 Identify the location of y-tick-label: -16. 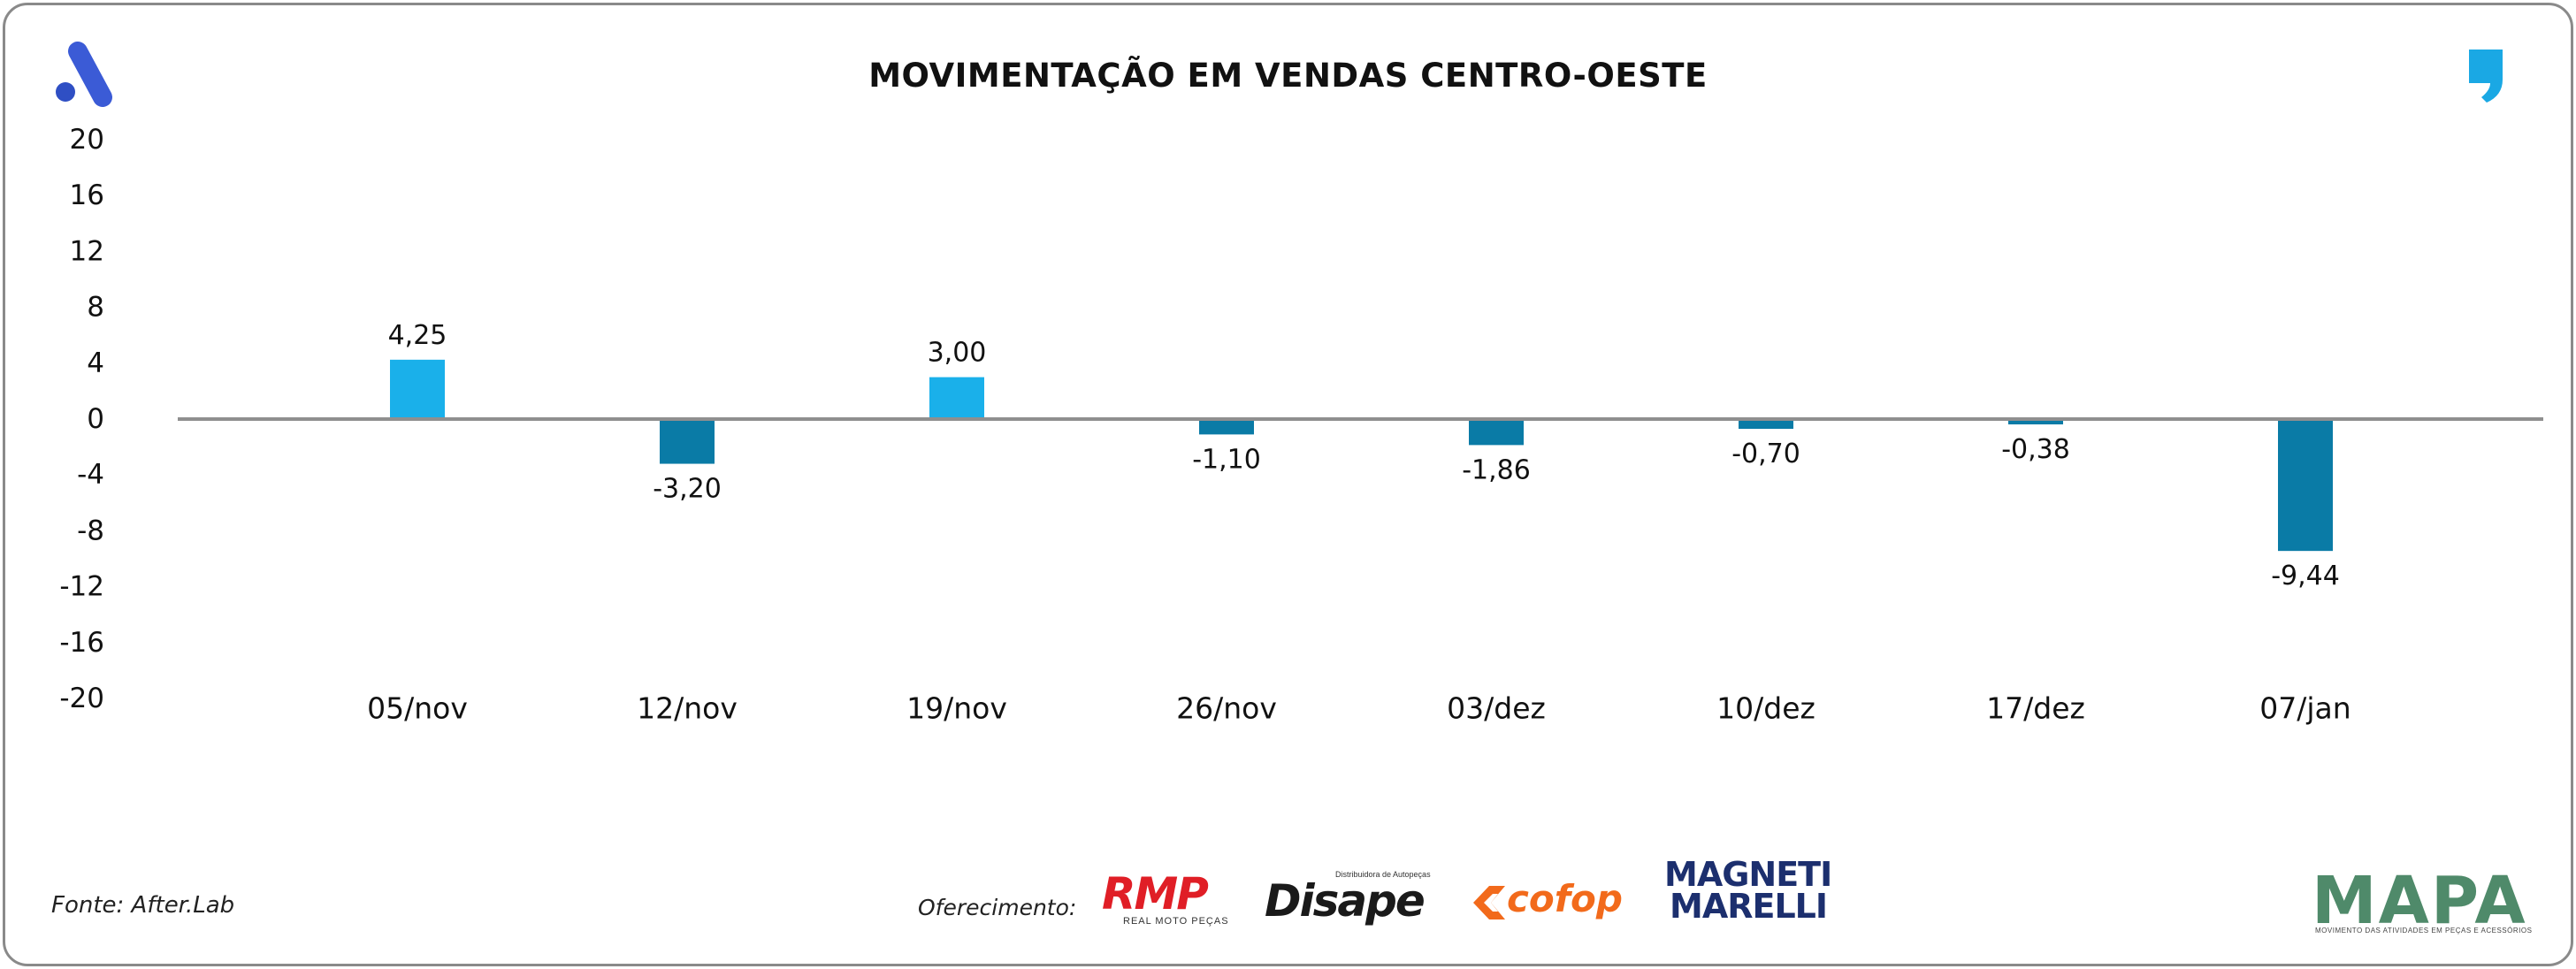
(82, 643).